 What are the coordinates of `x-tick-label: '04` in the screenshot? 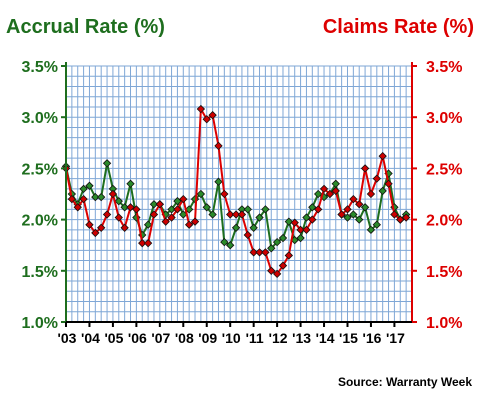 It's located at (90, 338).